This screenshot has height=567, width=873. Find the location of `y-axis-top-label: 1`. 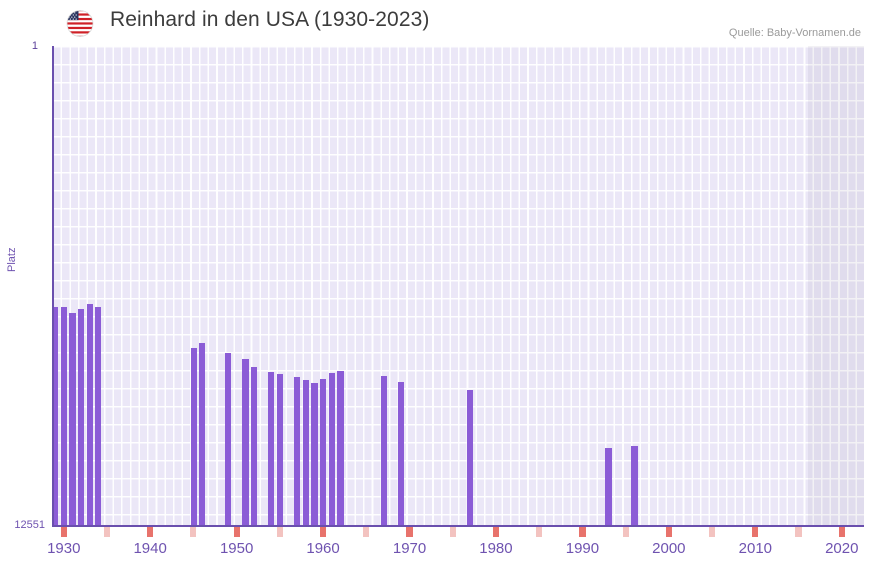

y-axis-top-label: 1 is located at coordinates (34, 46).